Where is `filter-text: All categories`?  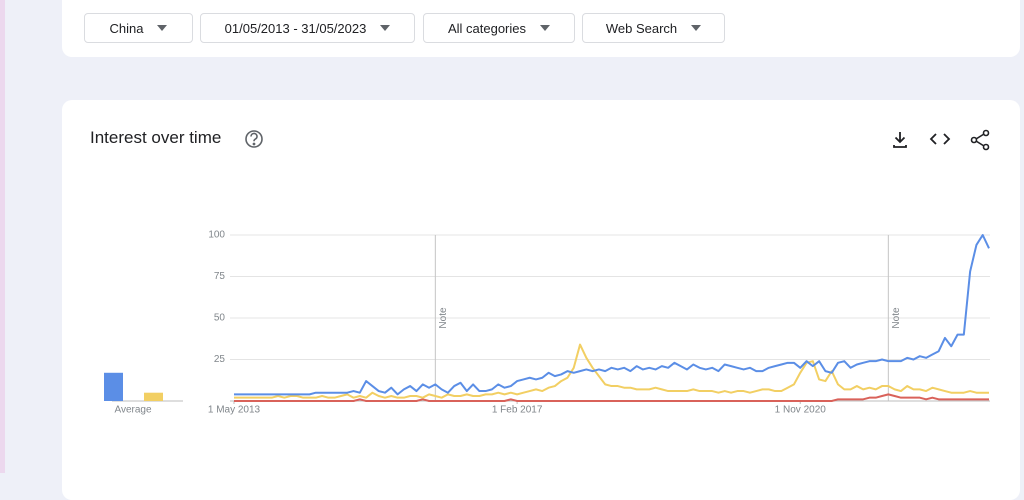 filter-text: All categories is located at coordinates (487, 28).